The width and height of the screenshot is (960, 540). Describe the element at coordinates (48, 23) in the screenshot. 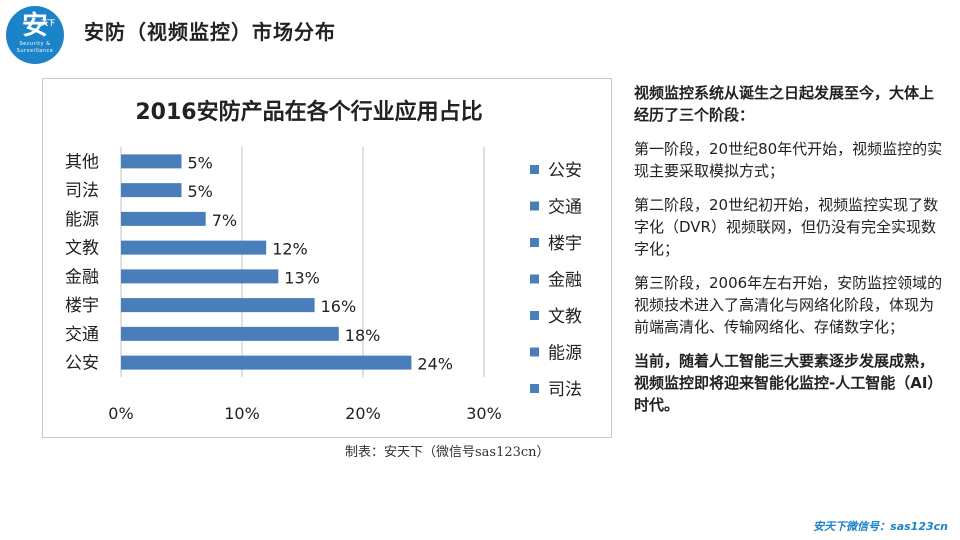

I see `logo-badge: 天下` at that location.